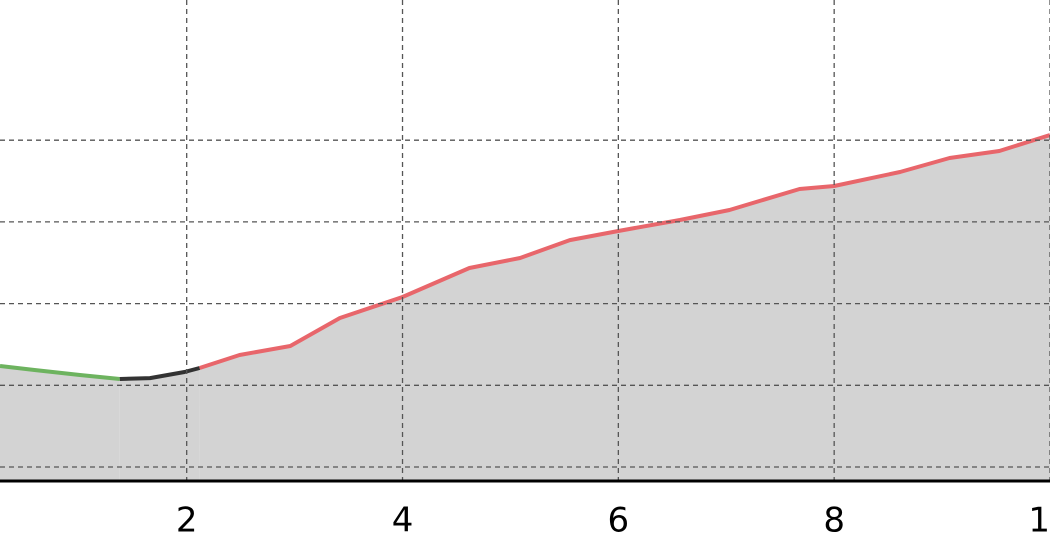 The width and height of the screenshot is (1050, 560). Describe the element at coordinates (834, 521) in the screenshot. I see `x-tick-label: 8` at that location.